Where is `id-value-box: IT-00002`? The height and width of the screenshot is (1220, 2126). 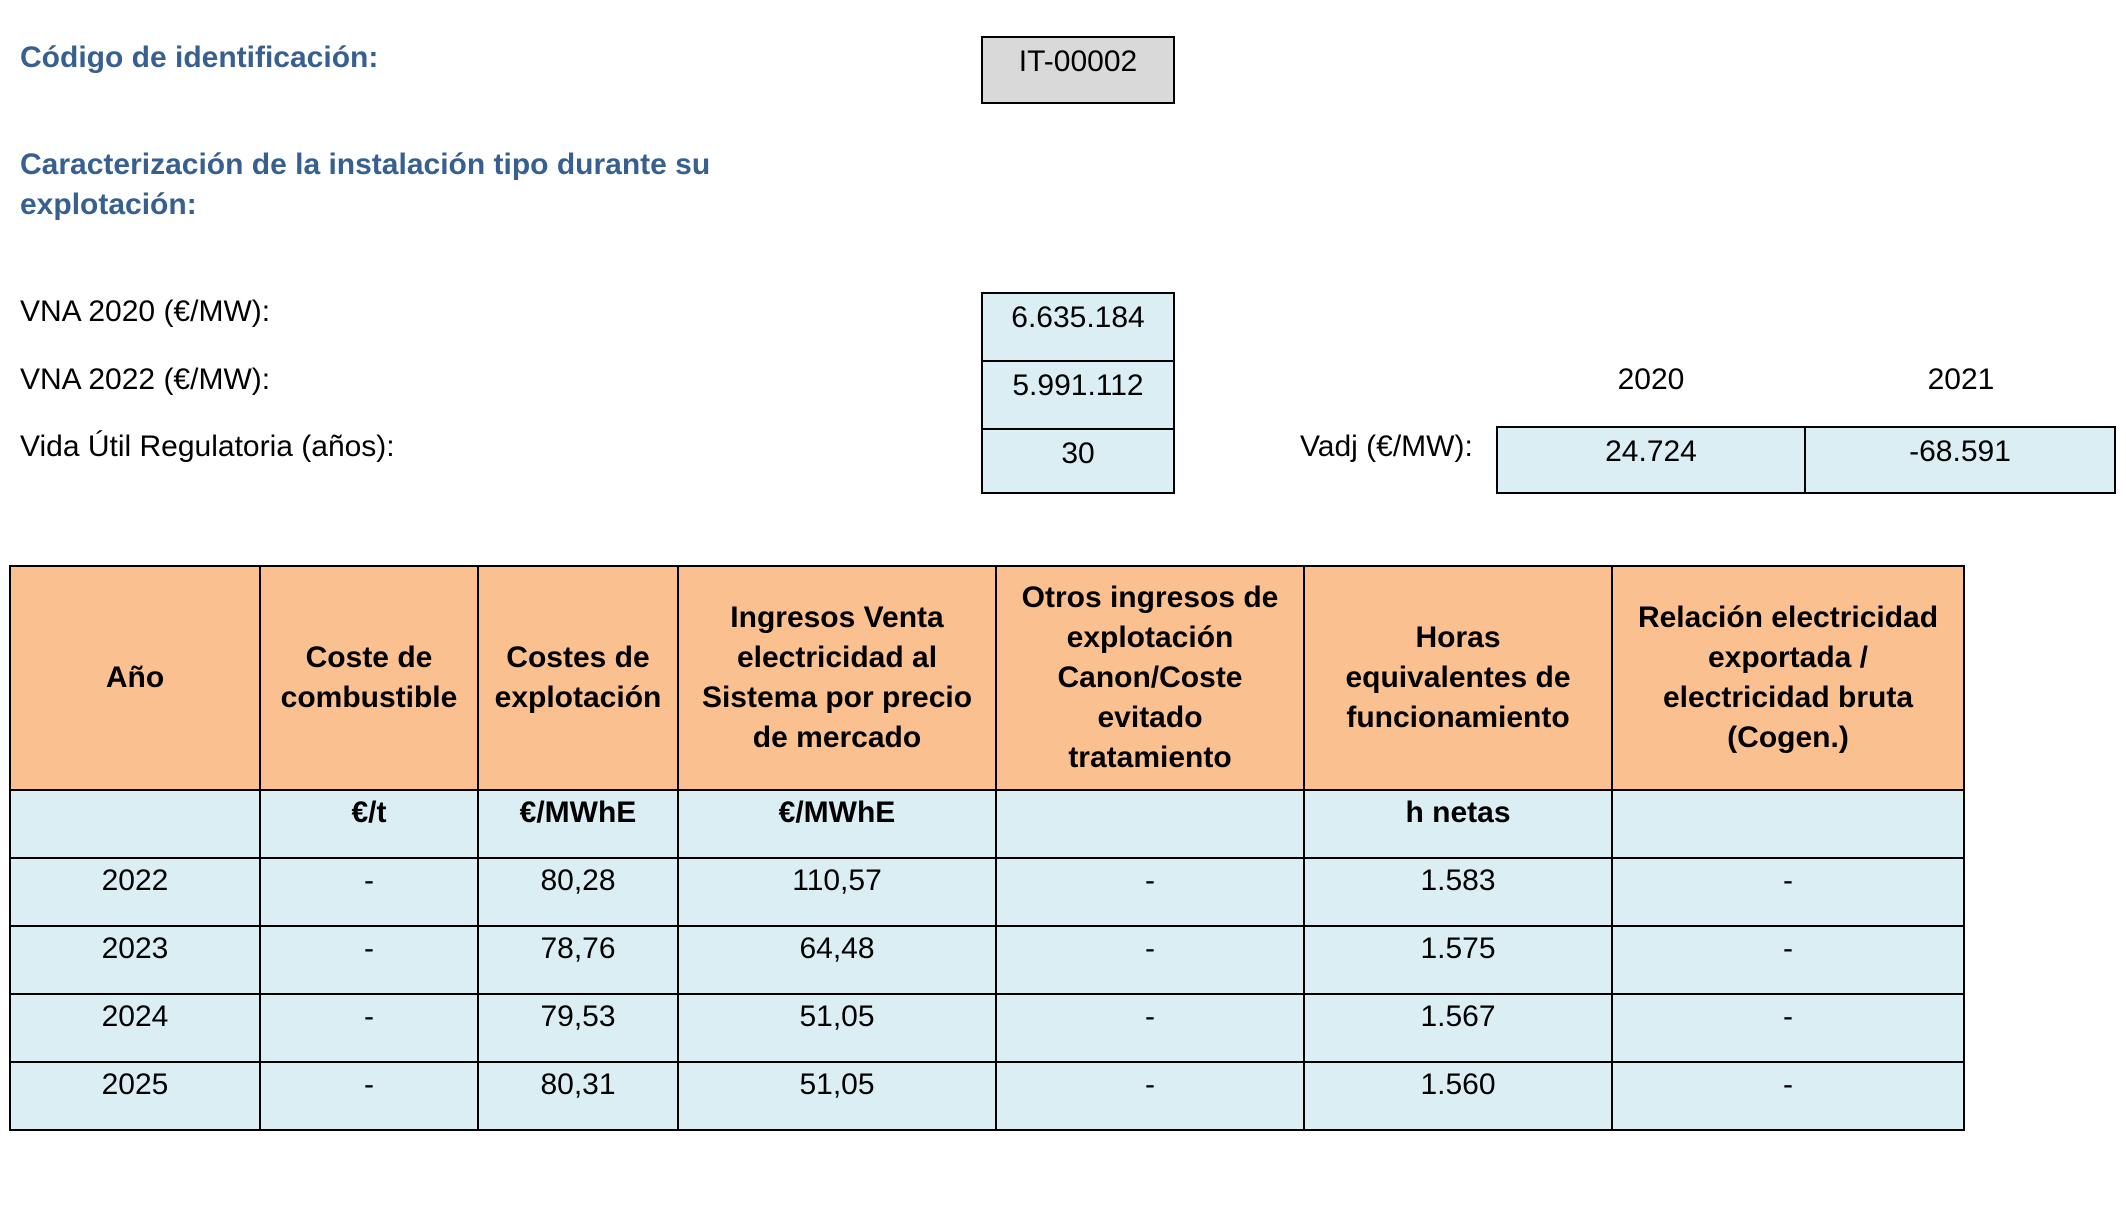
id-value-box: IT-00002 is located at coordinates (1078, 70).